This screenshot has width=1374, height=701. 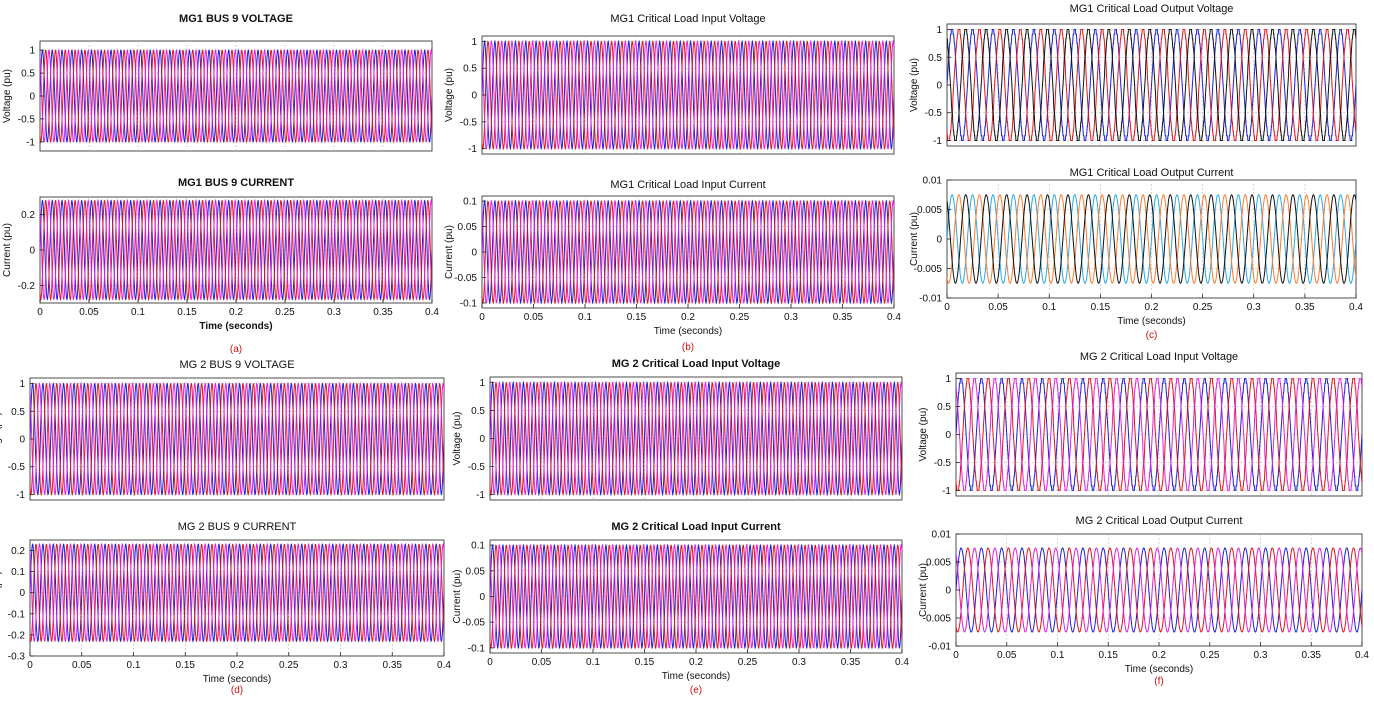 I want to click on panel-caption: (a), so click(x=236, y=349).